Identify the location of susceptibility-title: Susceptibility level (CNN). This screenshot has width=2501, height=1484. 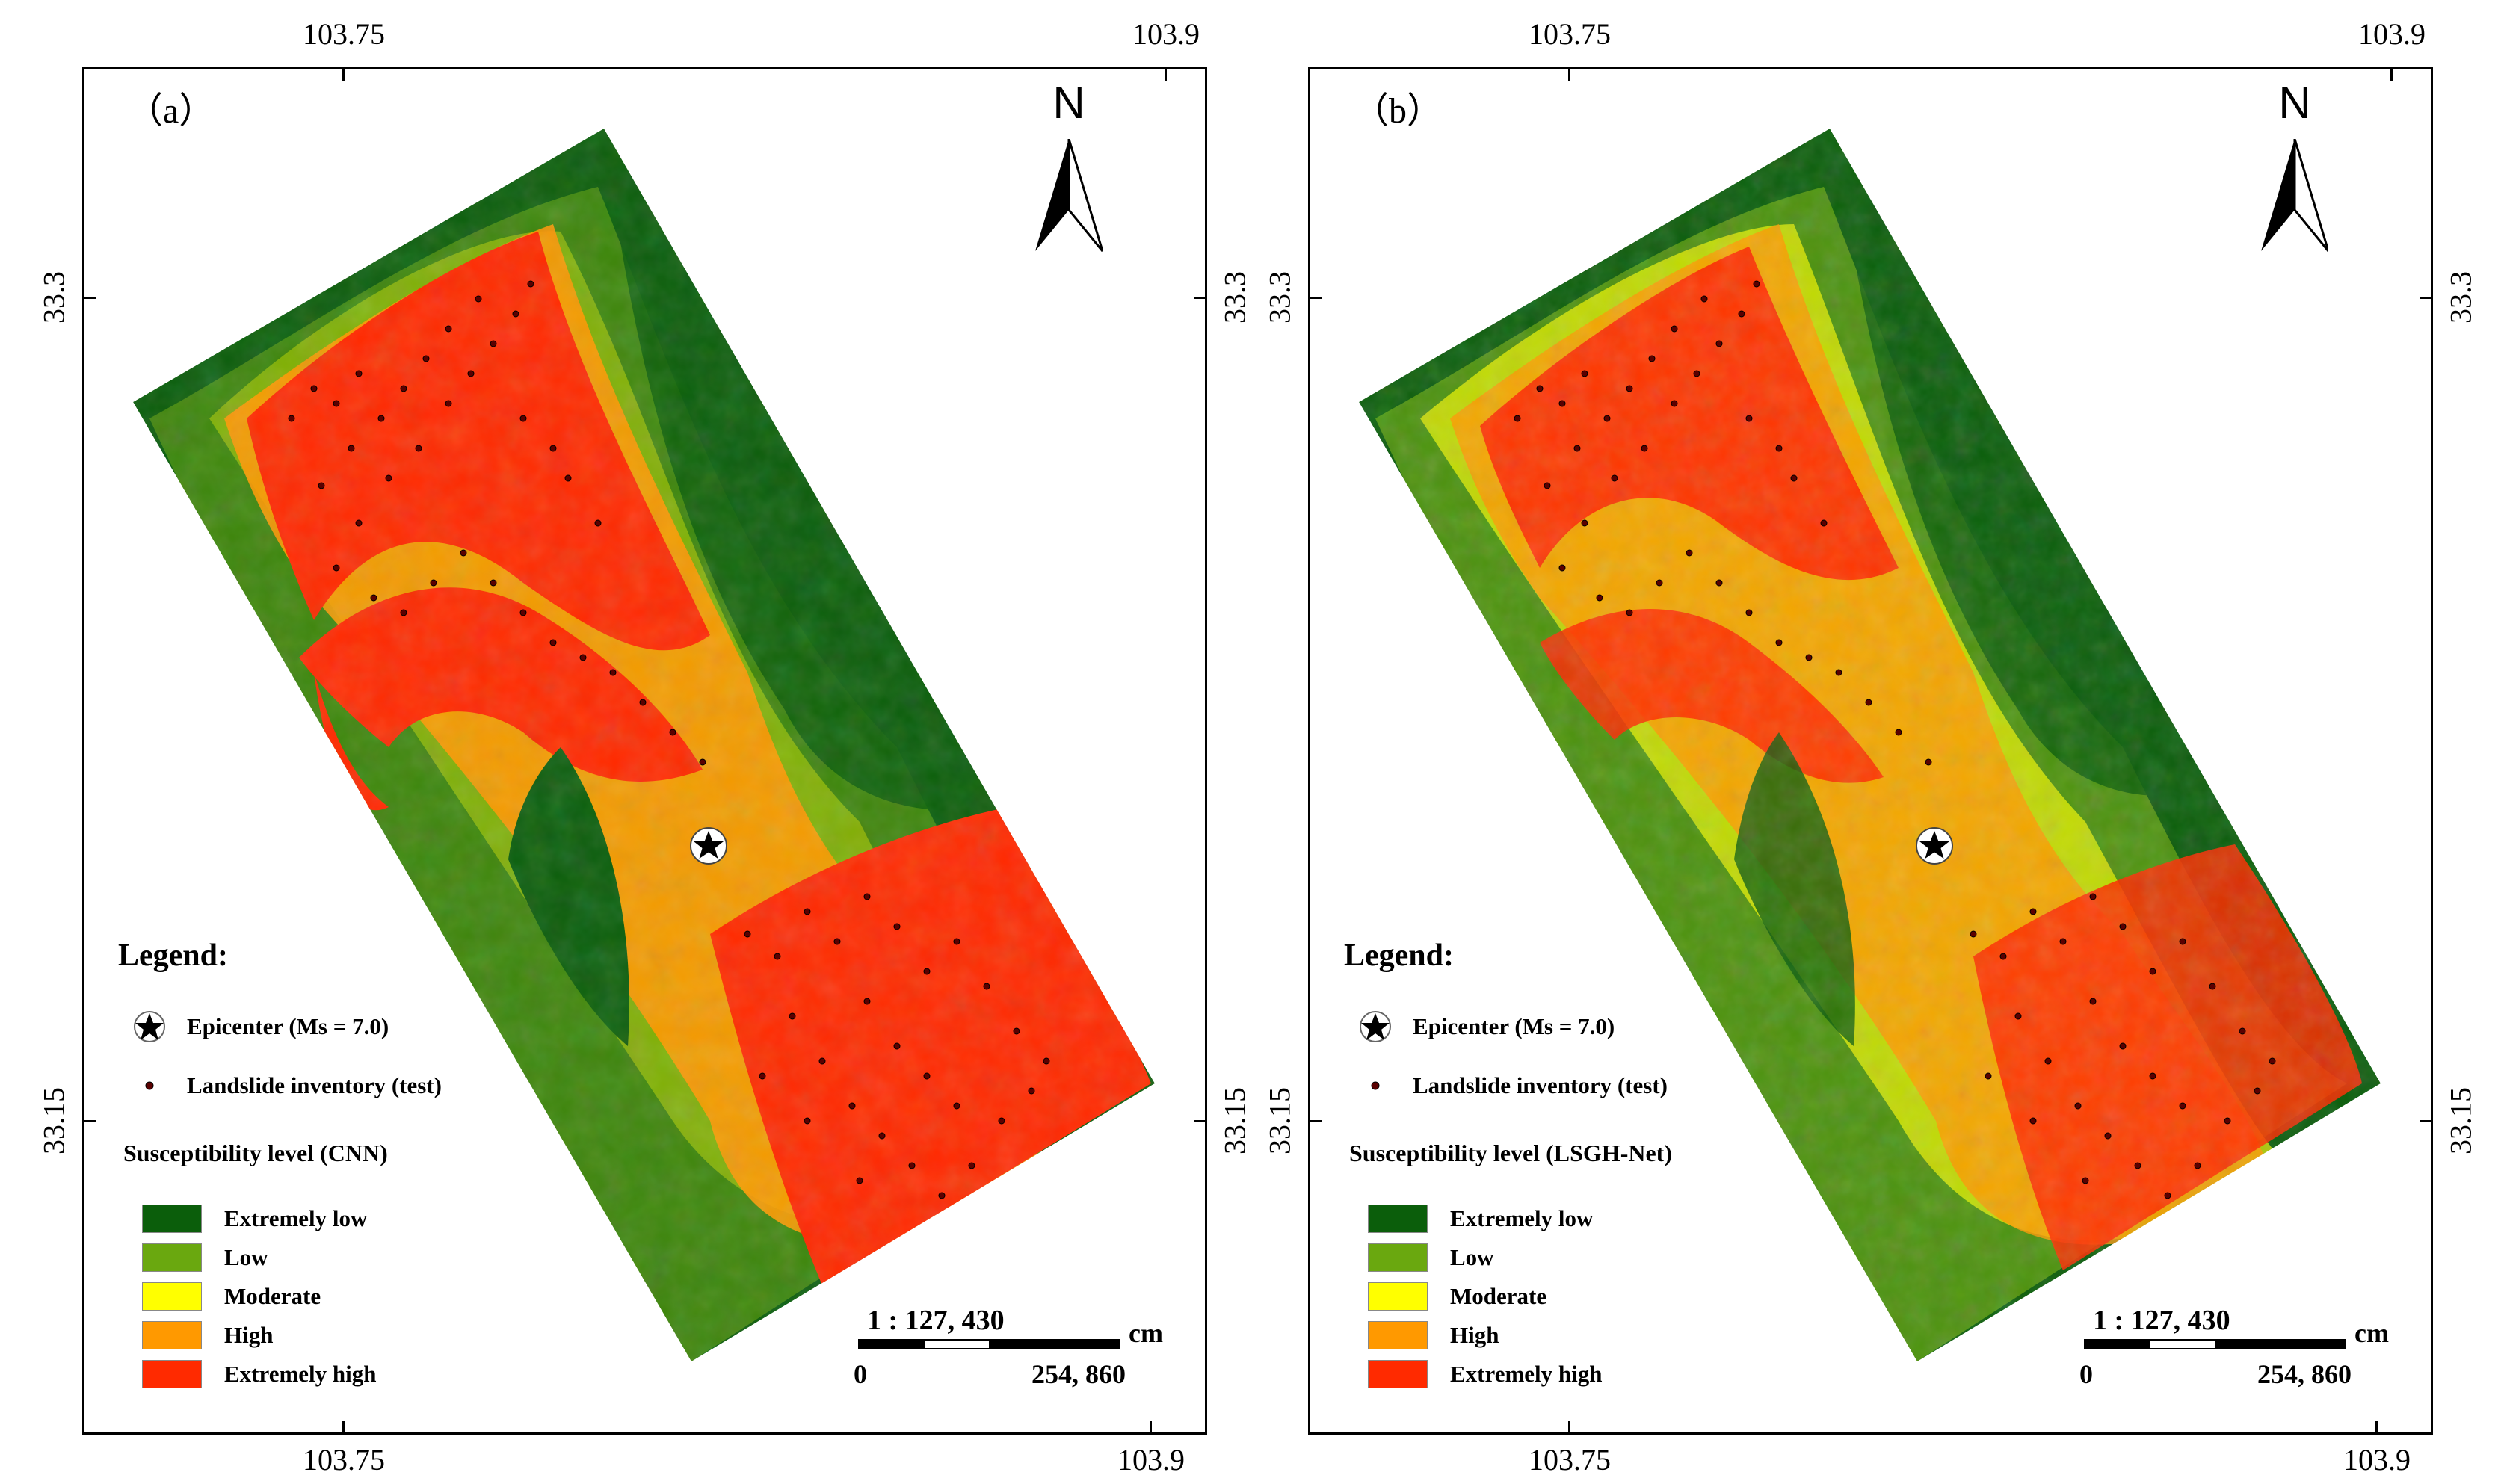
(256, 1153).